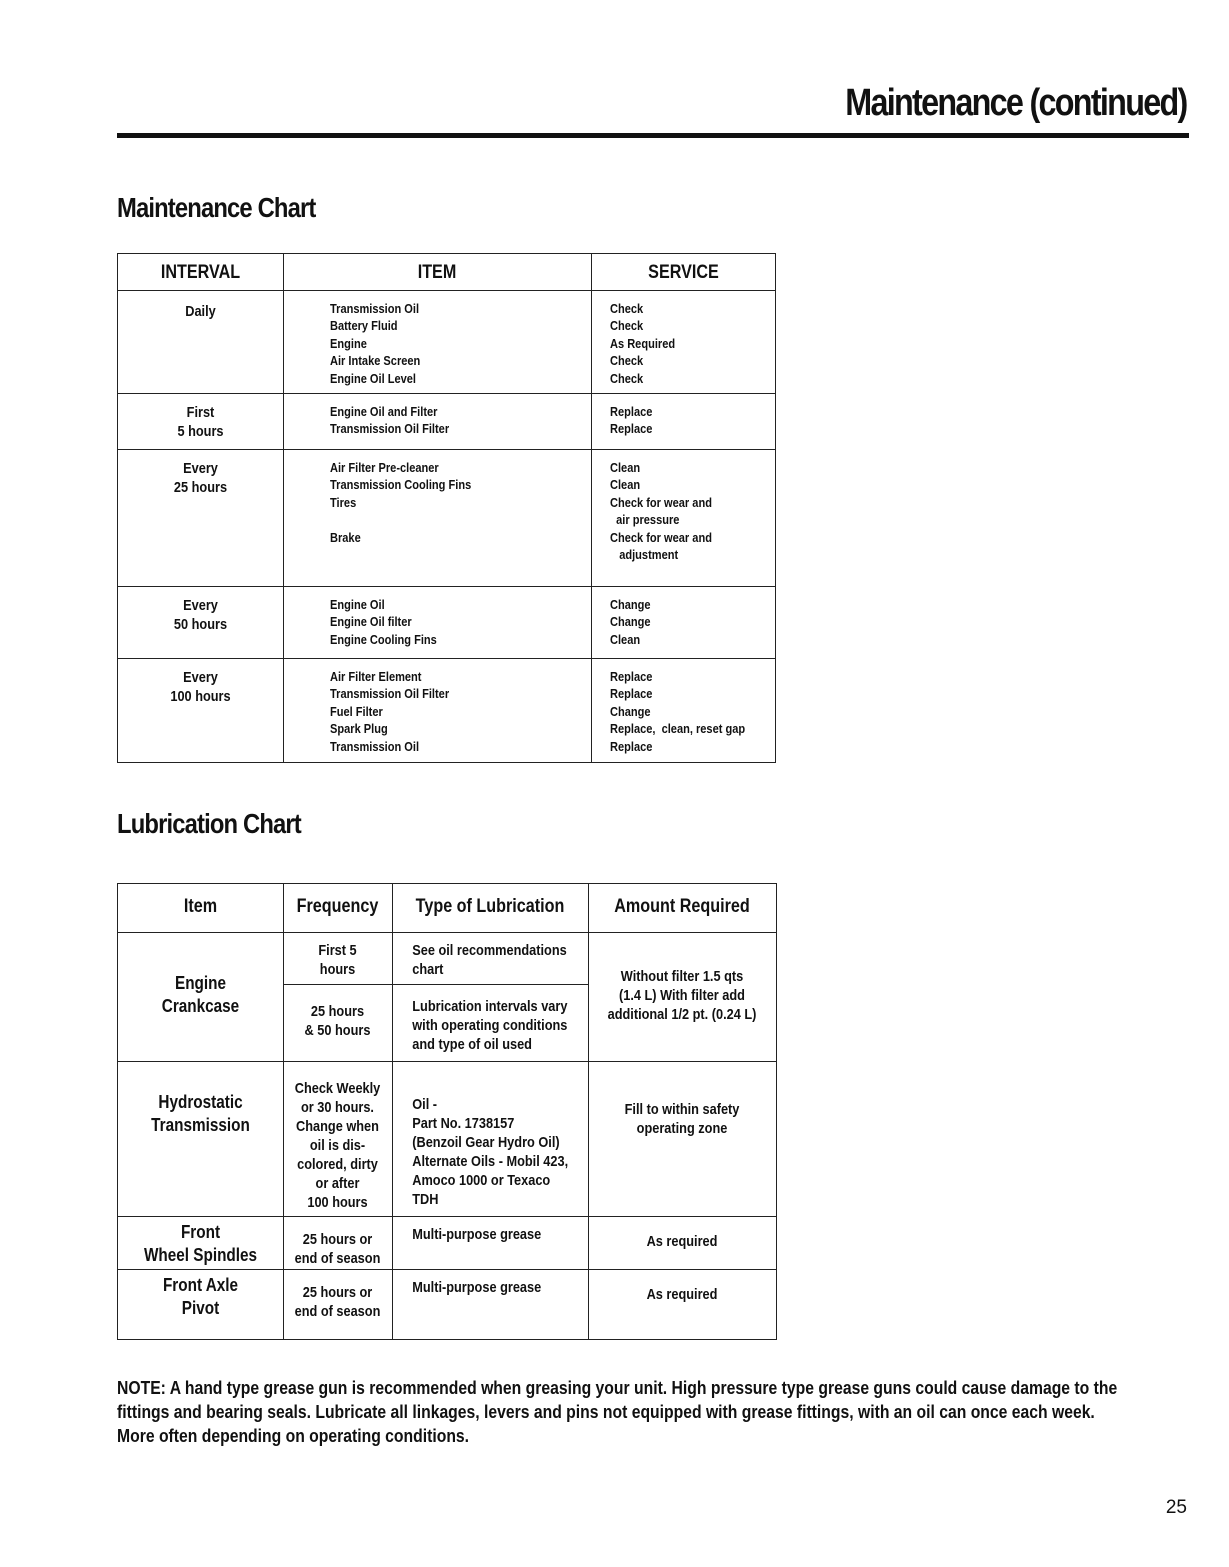 This screenshot has width=1229, height=1567. What do you see at coordinates (682, 1128) in the screenshot?
I see `amount-label: operating zone` at bounding box center [682, 1128].